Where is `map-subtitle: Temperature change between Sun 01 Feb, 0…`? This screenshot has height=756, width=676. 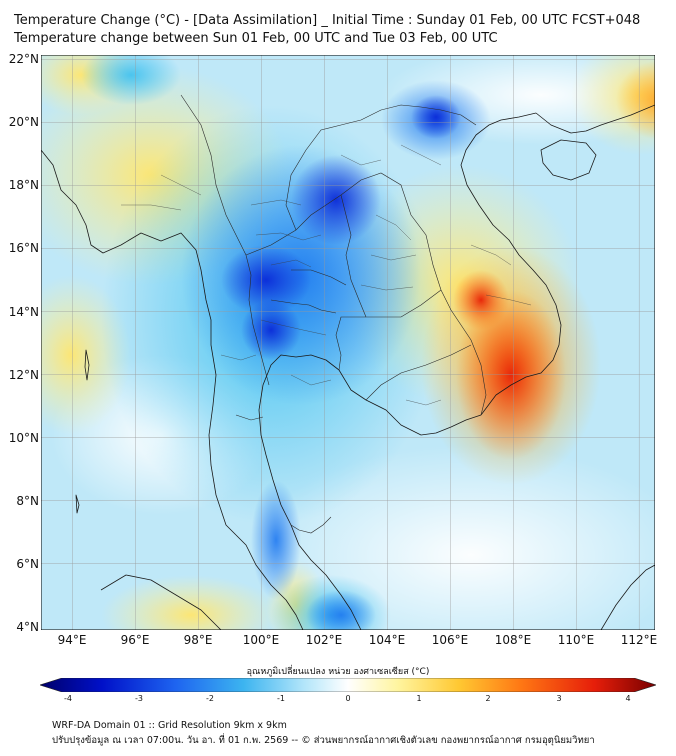 map-subtitle: Temperature change between Sun 01 Feb, 0… is located at coordinates (256, 38).